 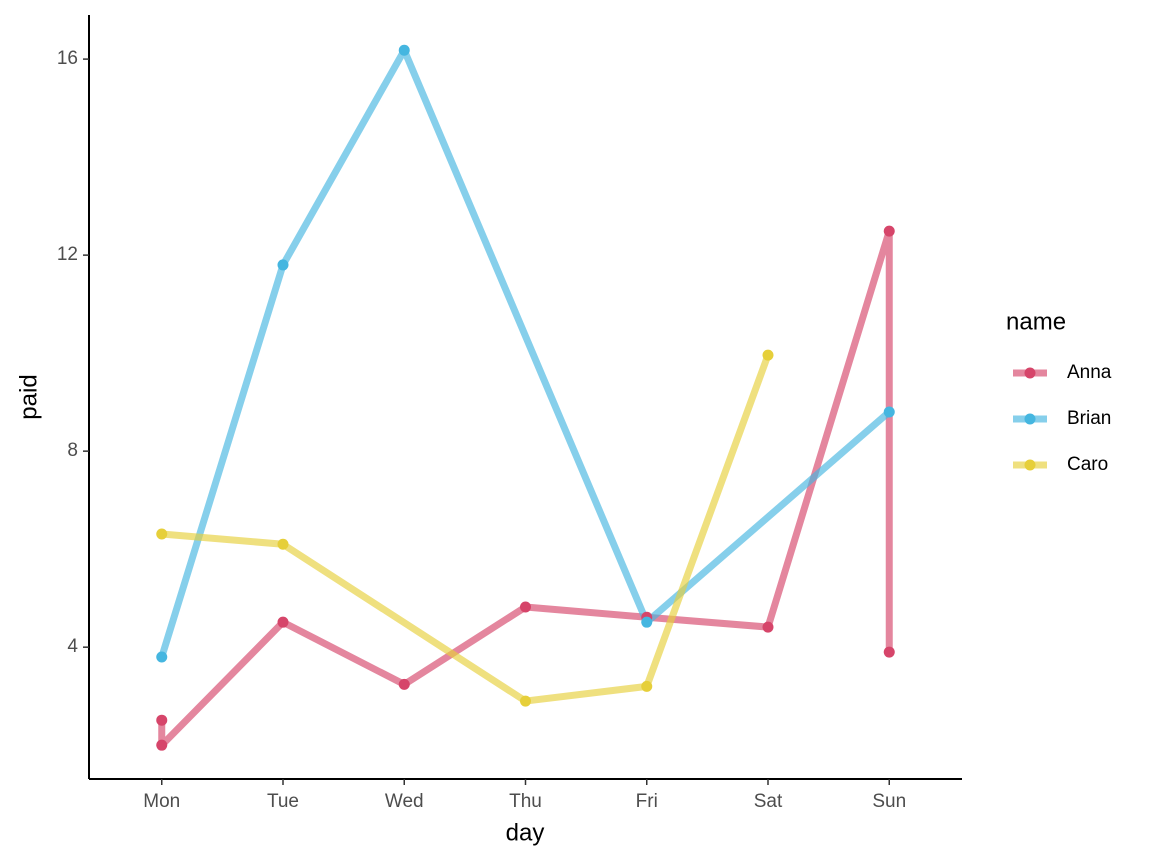 I want to click on y-tick-label: 4, so click(x=72, y=646).